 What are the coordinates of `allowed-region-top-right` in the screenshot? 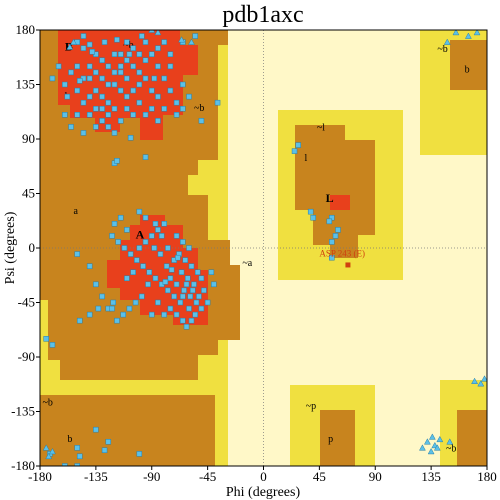 It's located at (468, 65).